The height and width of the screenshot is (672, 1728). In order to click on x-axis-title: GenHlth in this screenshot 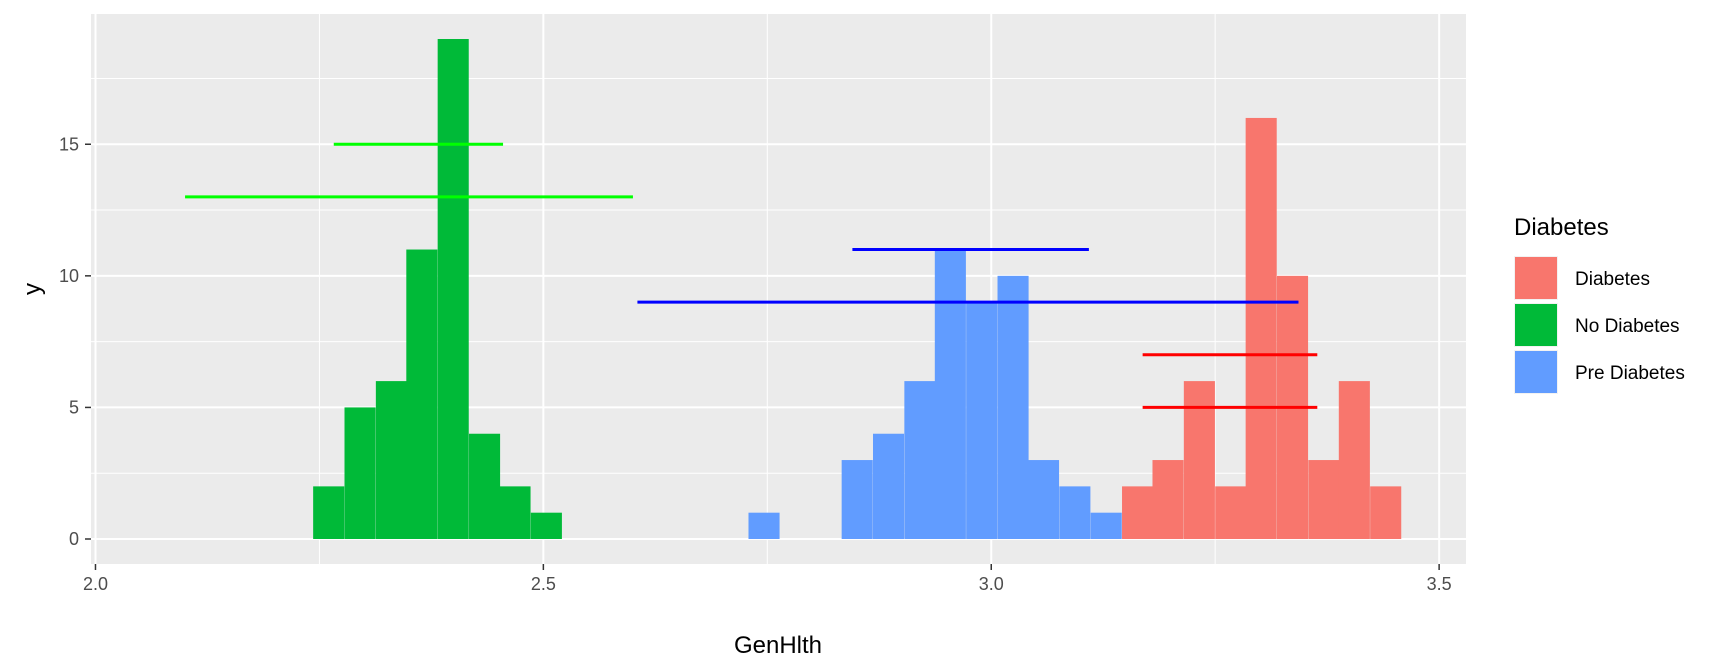, I will do `click(778, 645)`.